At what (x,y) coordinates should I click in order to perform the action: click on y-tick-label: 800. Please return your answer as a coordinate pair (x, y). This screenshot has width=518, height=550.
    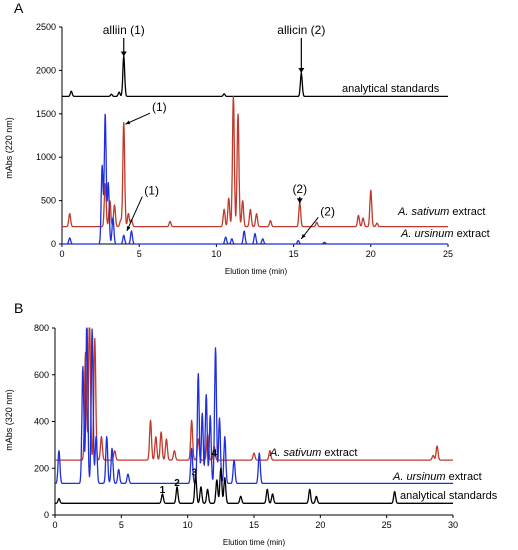
    Looking at the image, I should click on (41, 328).